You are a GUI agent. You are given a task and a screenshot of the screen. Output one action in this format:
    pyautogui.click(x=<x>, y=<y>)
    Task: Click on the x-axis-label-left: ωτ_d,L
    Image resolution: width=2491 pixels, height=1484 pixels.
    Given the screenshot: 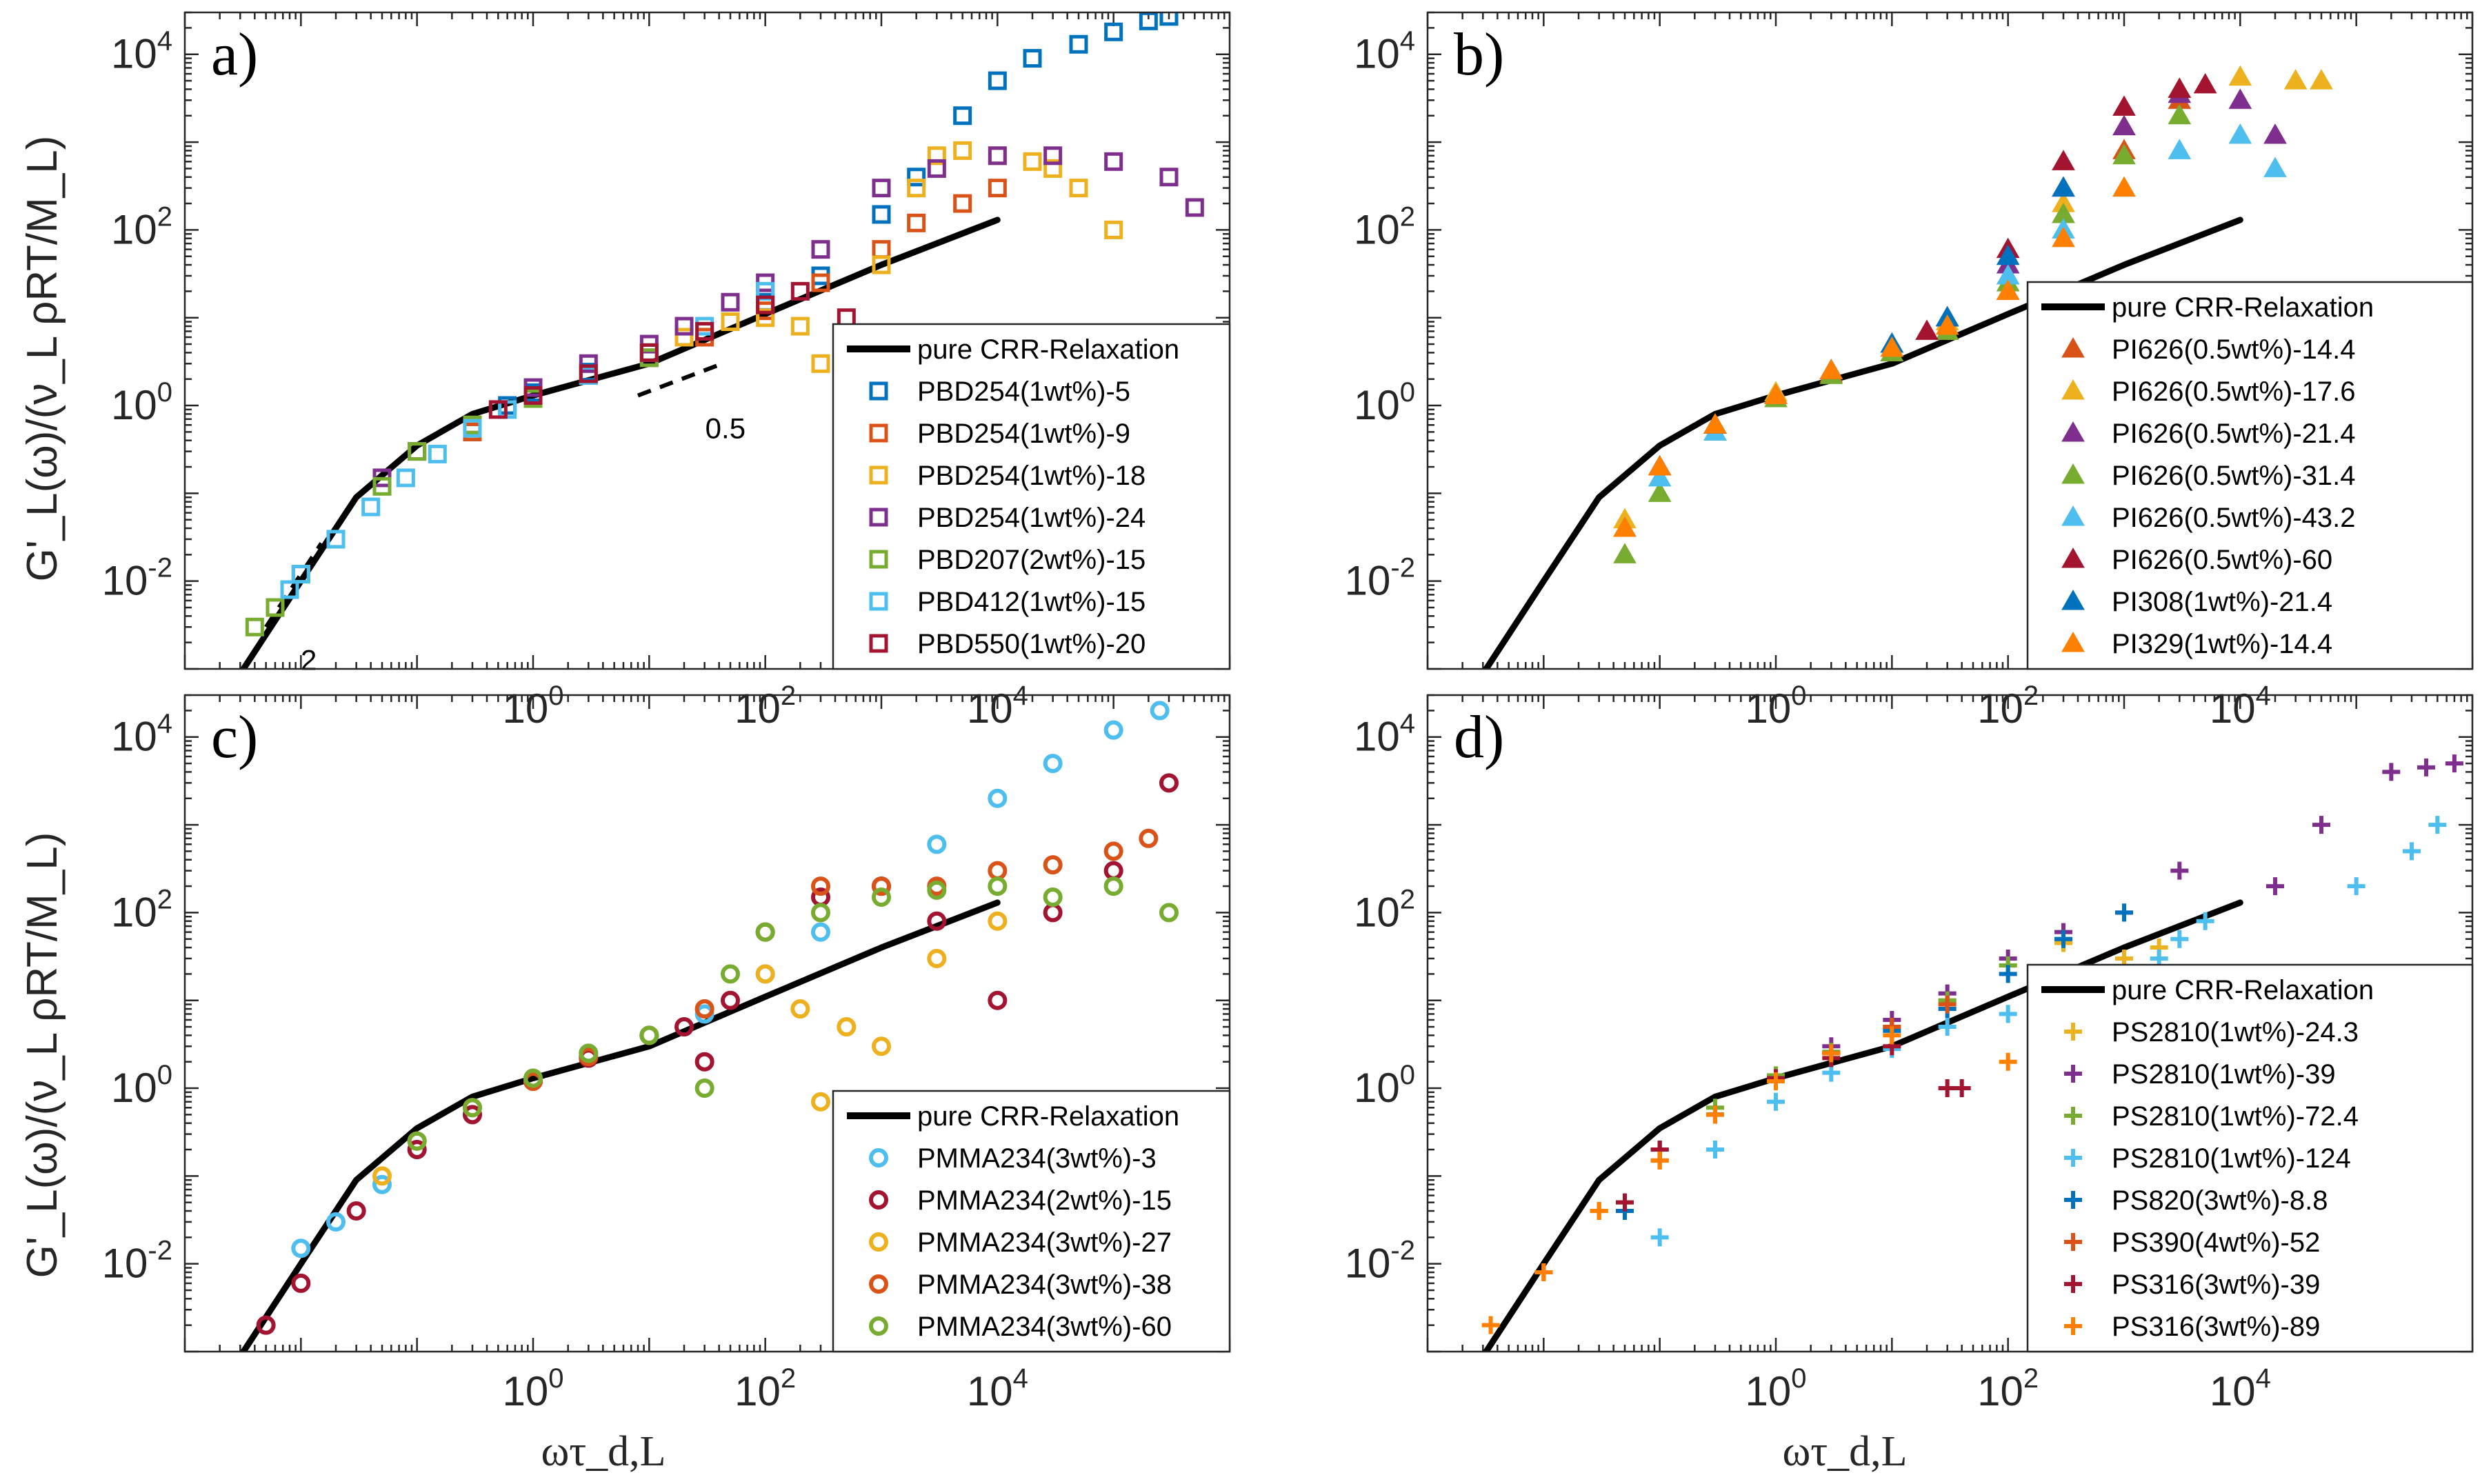 What is the action you would take?
    pyautogui.click(x=603, y=1452)
    